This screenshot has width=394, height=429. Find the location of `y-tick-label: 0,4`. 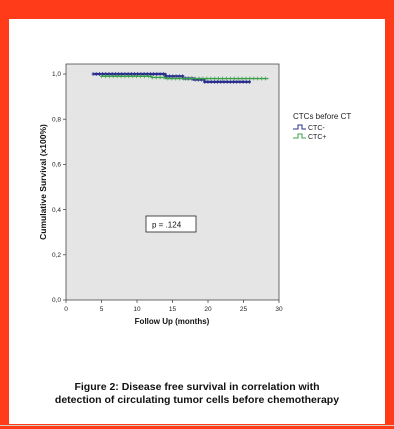

y-tick-label: 0,4 is located at coordinates (56, 210).